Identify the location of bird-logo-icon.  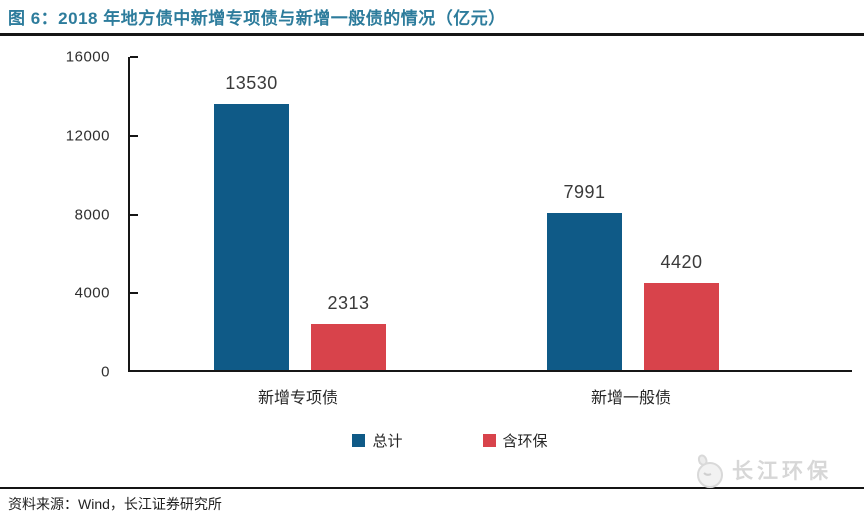
(708, 470).